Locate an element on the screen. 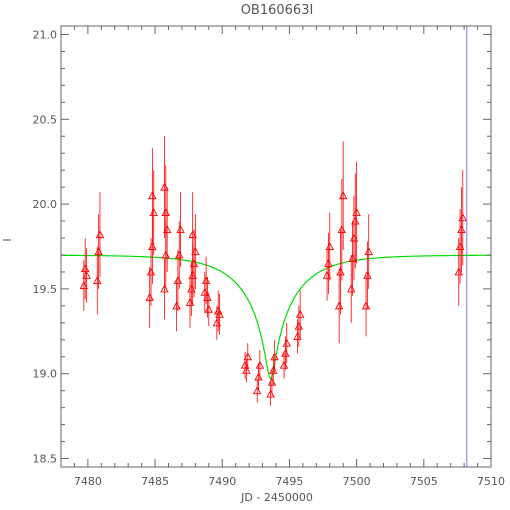 This screenshot has width=510, height=510. y-tick-label: 20.5 is located at coordinates (45, 119).